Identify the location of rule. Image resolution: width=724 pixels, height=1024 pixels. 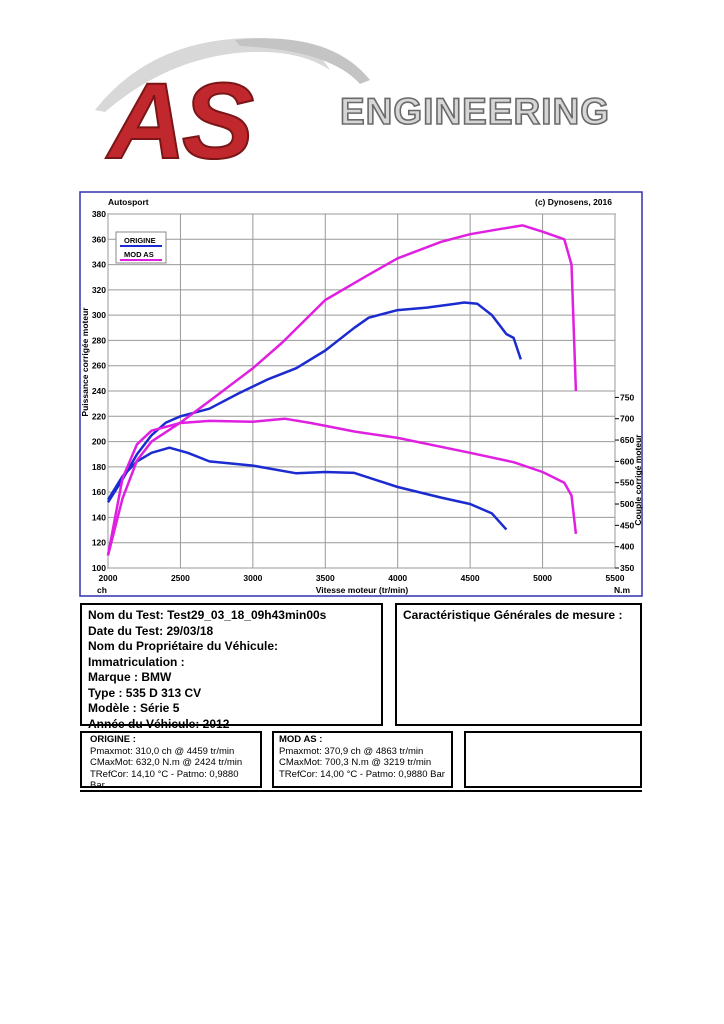
(361, 791).